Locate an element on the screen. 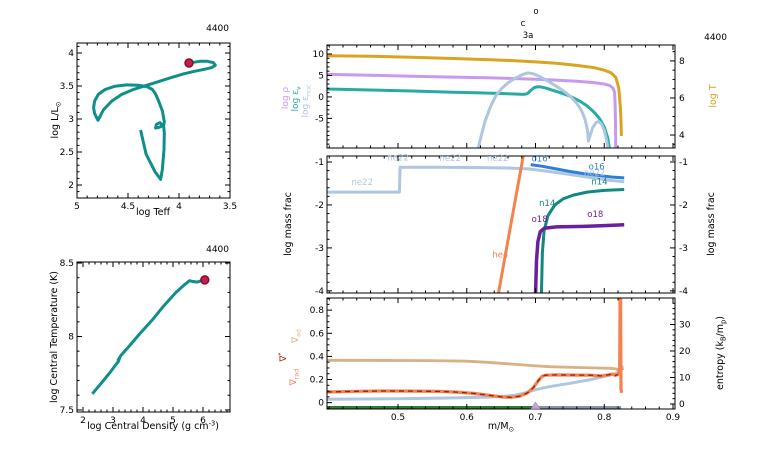  series-grad-actual is located at coordinates (473, 385).